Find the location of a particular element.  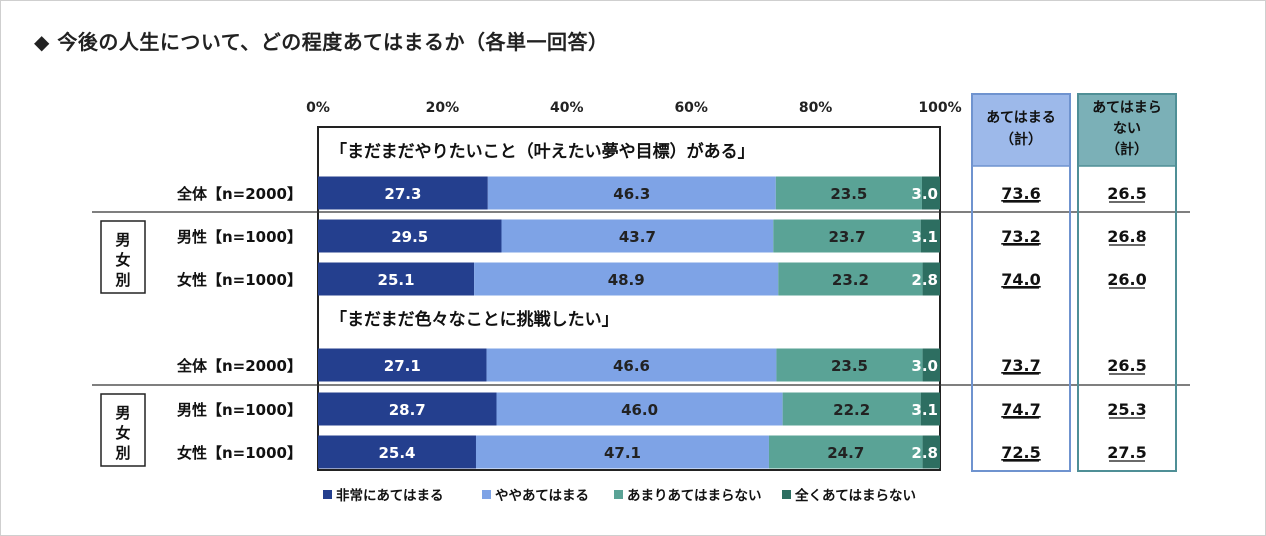

bar-value-label: 46.6 is located at coordinates (631, 366).